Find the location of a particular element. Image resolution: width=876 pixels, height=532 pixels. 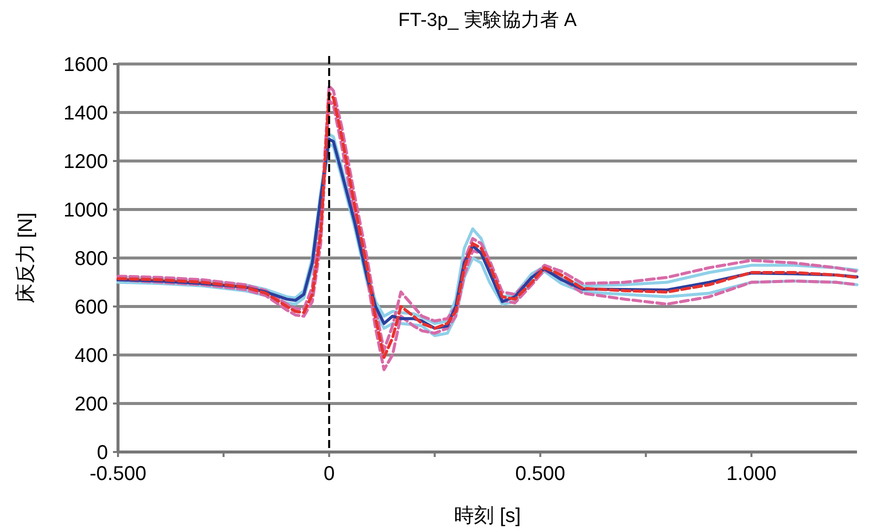

y-tick-label: 200 is located at coordinates (91, 405).